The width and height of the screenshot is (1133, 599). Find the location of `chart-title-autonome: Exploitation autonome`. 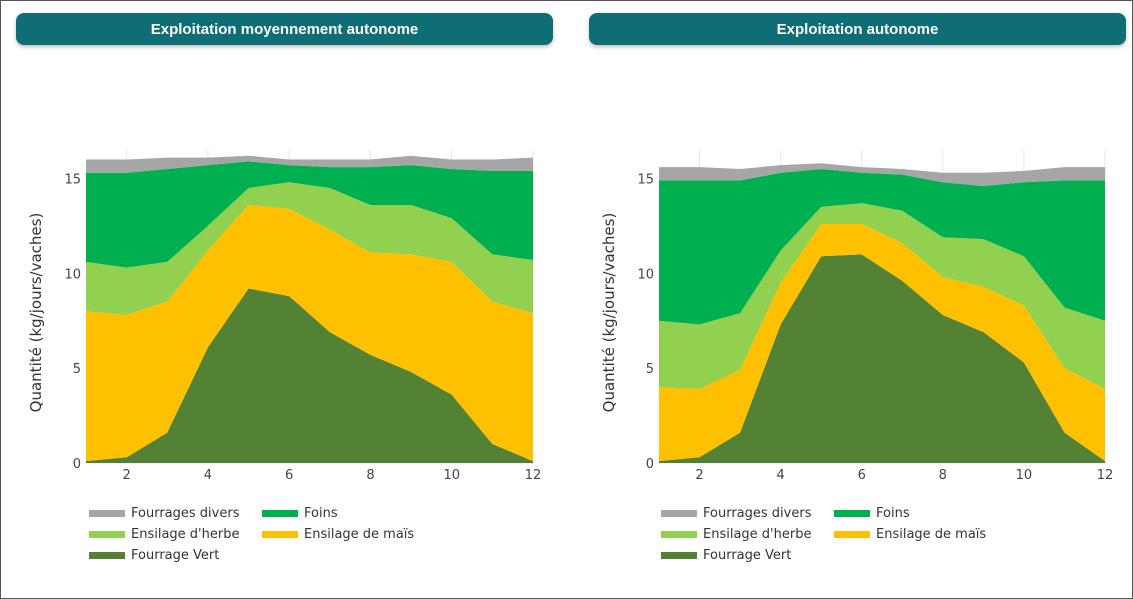

chart-title-autonome: Exploitation autonome is located at coordinates (857, 29).